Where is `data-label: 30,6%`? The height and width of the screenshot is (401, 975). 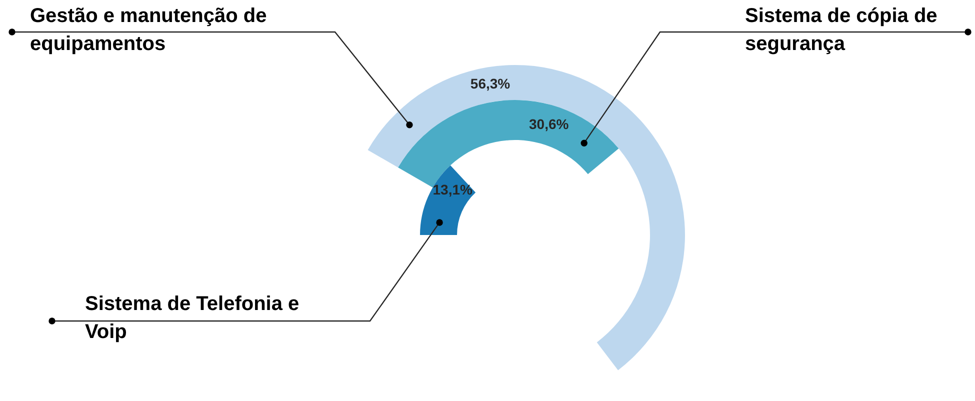
data-label: 30,6% is located at coordinates (549, 124).